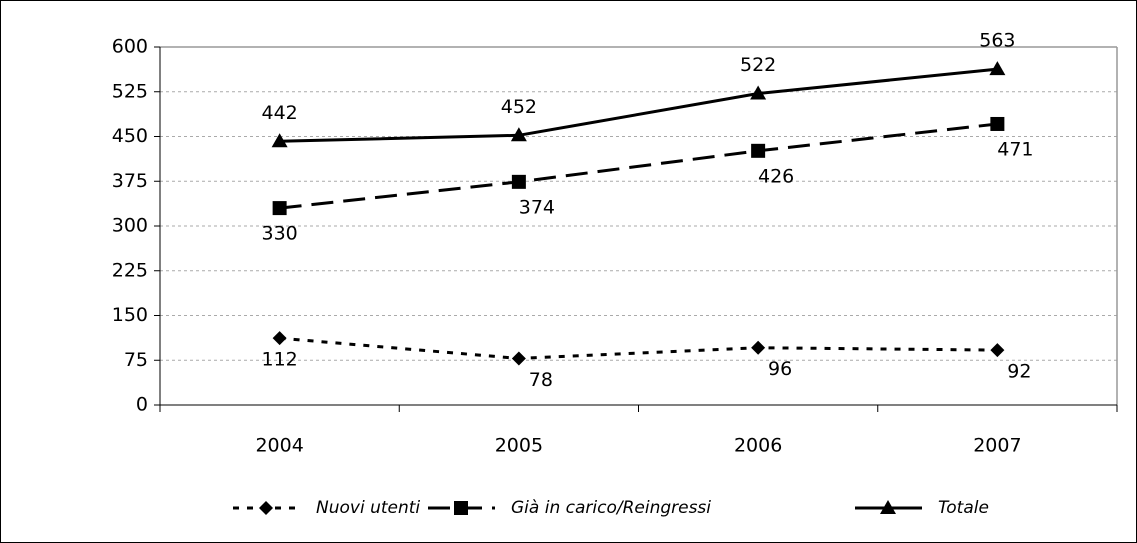 Image resolution: width=1137 pixels, height=543 pixels. Describe the element at coordinates (279, 234) in the screenshot. I see `data-label: 330` at that location.